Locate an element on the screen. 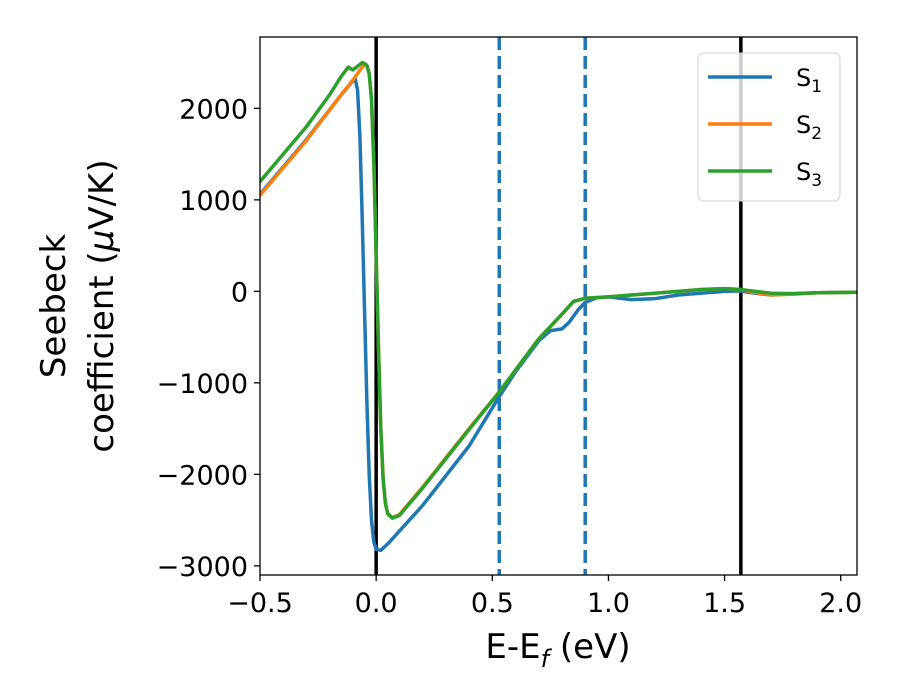 This screenshot has height=700, width=900. y-tick-label: 1000 is located at coordinates (213, 201).